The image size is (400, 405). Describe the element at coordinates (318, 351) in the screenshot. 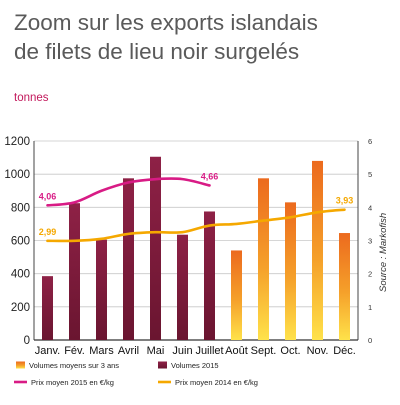

I see `x-tick-label: Nov.` at that location.